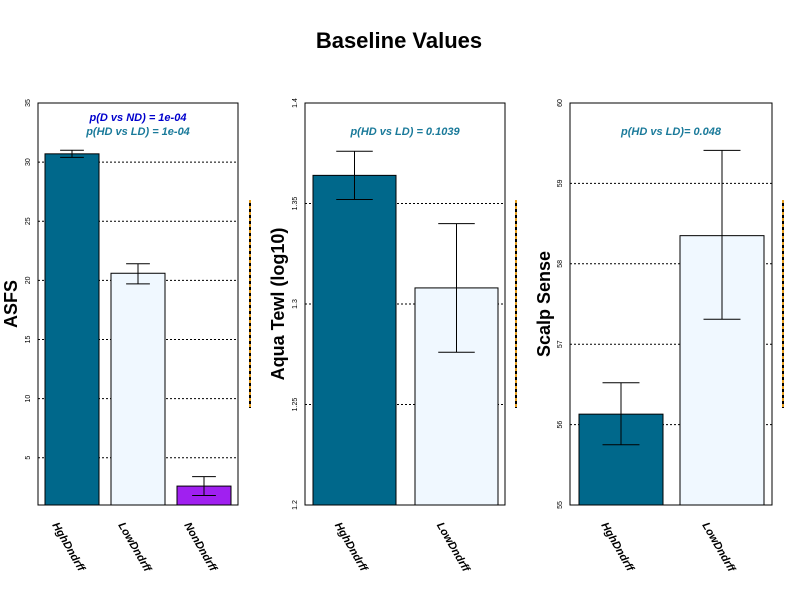 The width and height of the screenshot is (800, 600). Describe the element at coordinates (295, 204) in the screenshot. I see `y-tick-label: 1.35` at that location.